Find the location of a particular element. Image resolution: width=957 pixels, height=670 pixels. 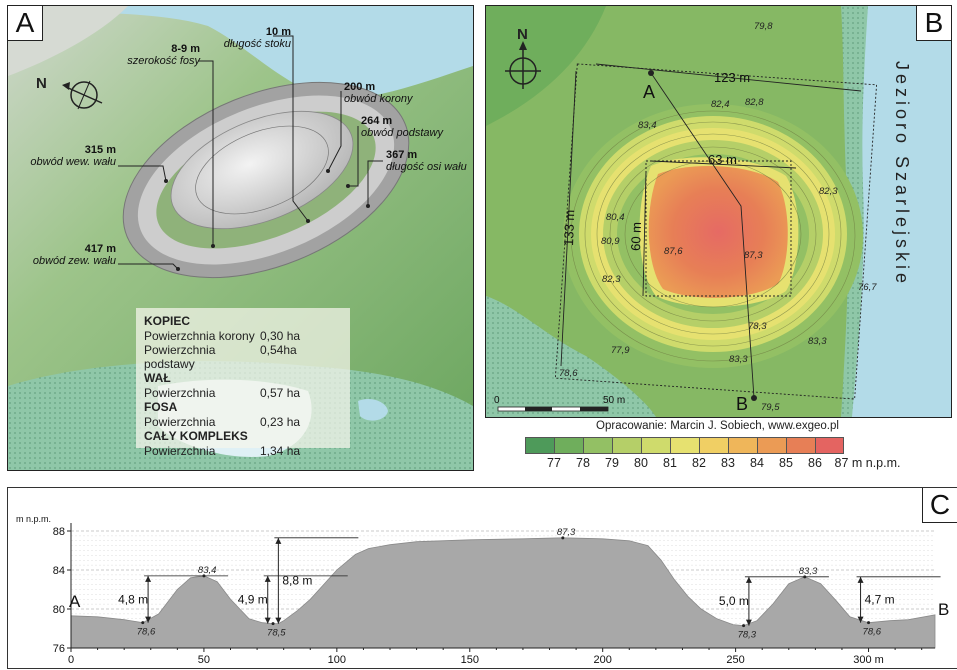

height-label: 5,0 m is located at coordinates (734, 601).